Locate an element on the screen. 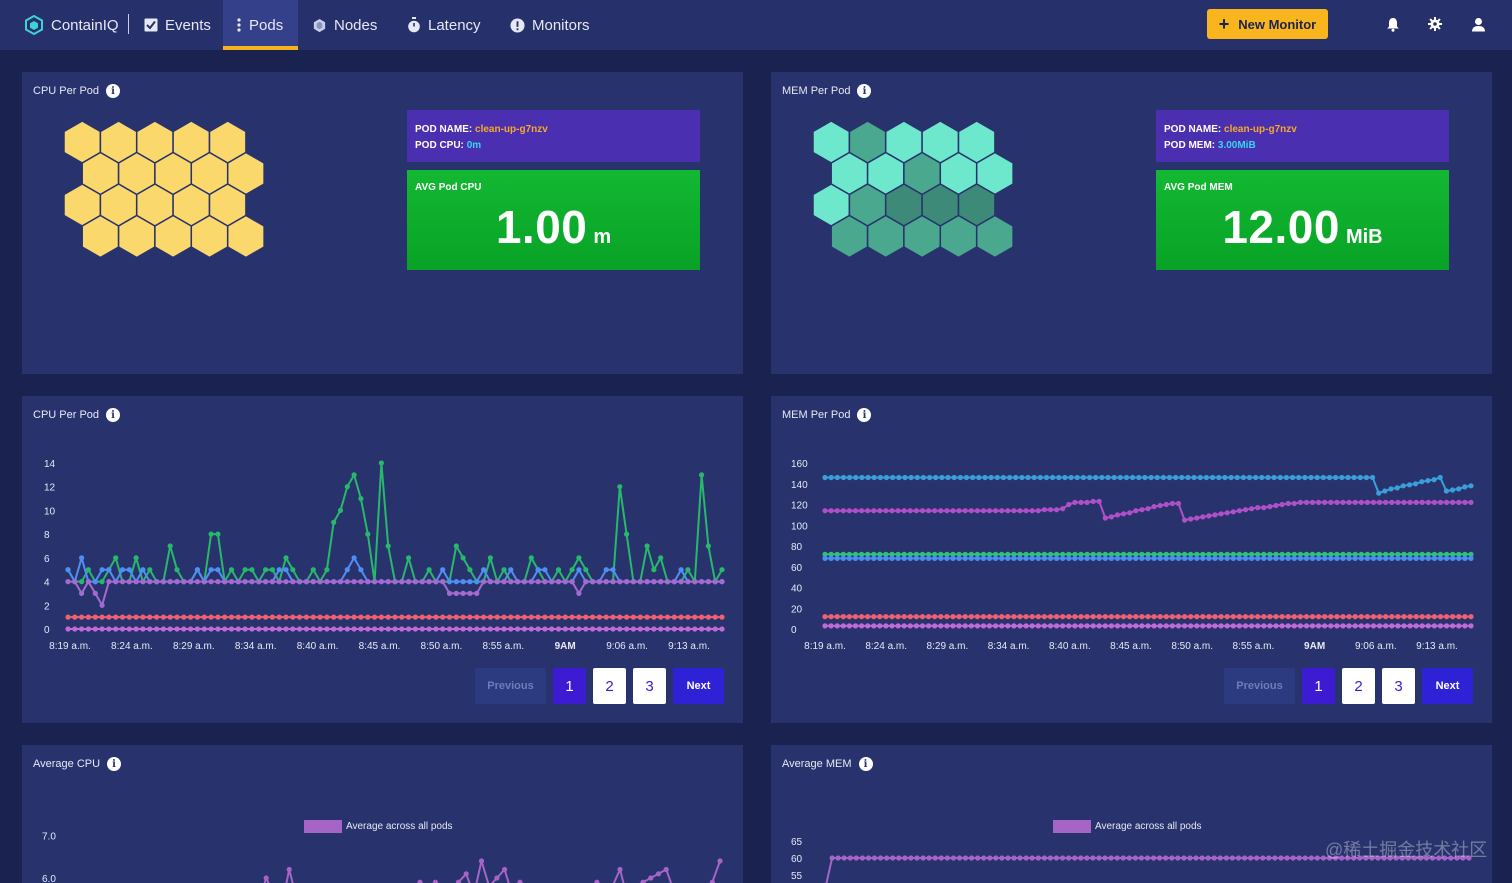  brand: ContainIQ is located at coordinates (71, 25).